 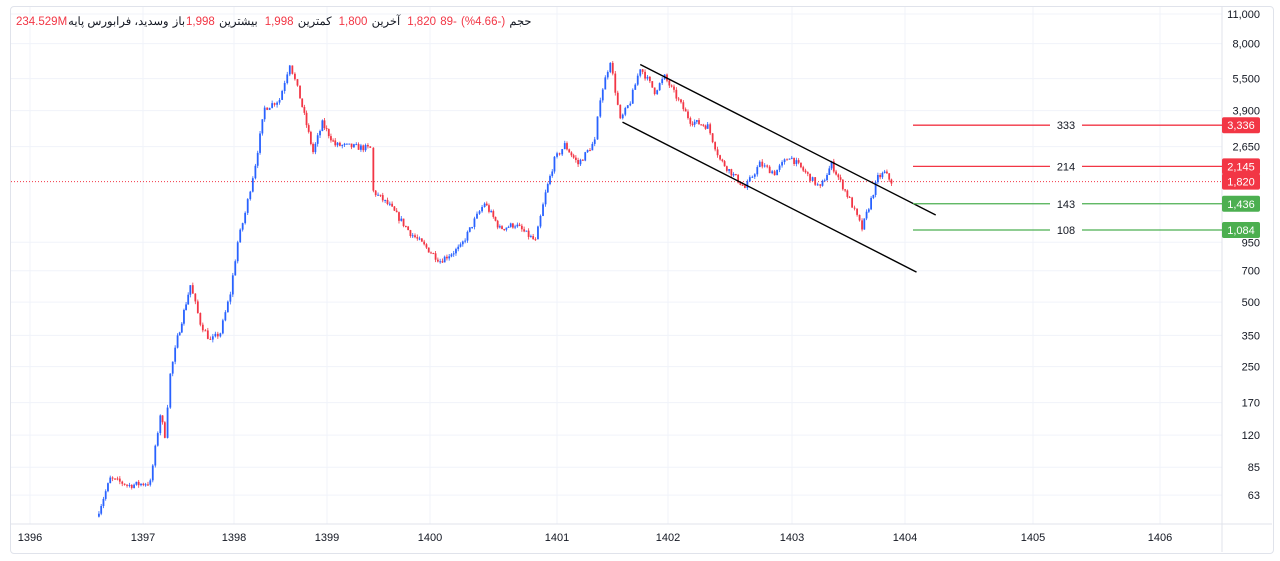 What do you see at coordinates (386, 22) in the screenshot?
I see `last-label: آخرین` at bounding box center [386, 22].